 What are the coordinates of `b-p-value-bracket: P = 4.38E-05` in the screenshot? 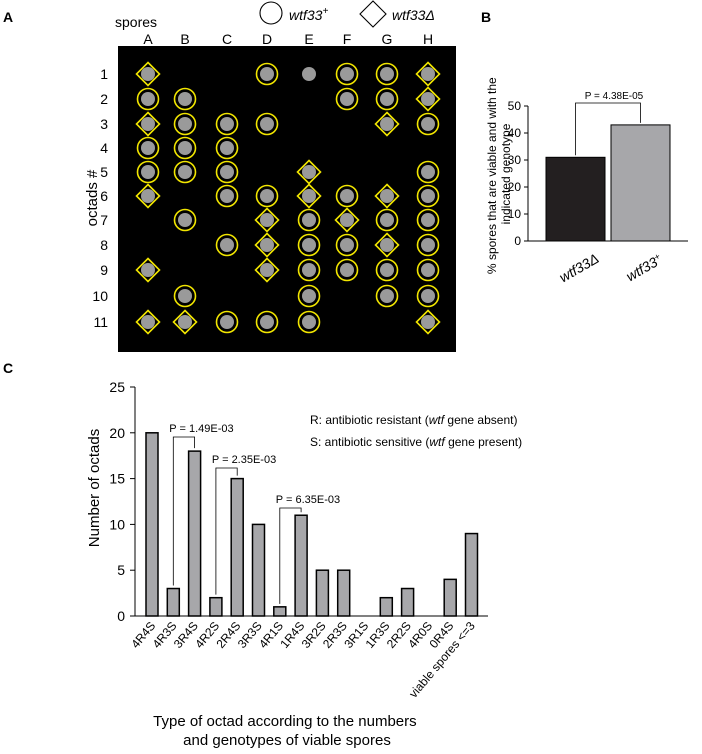 It's located at (609, 123).